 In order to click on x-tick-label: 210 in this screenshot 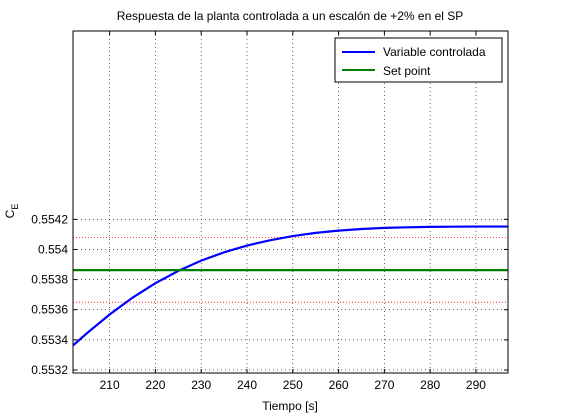, I will do `click(110, 385)`.